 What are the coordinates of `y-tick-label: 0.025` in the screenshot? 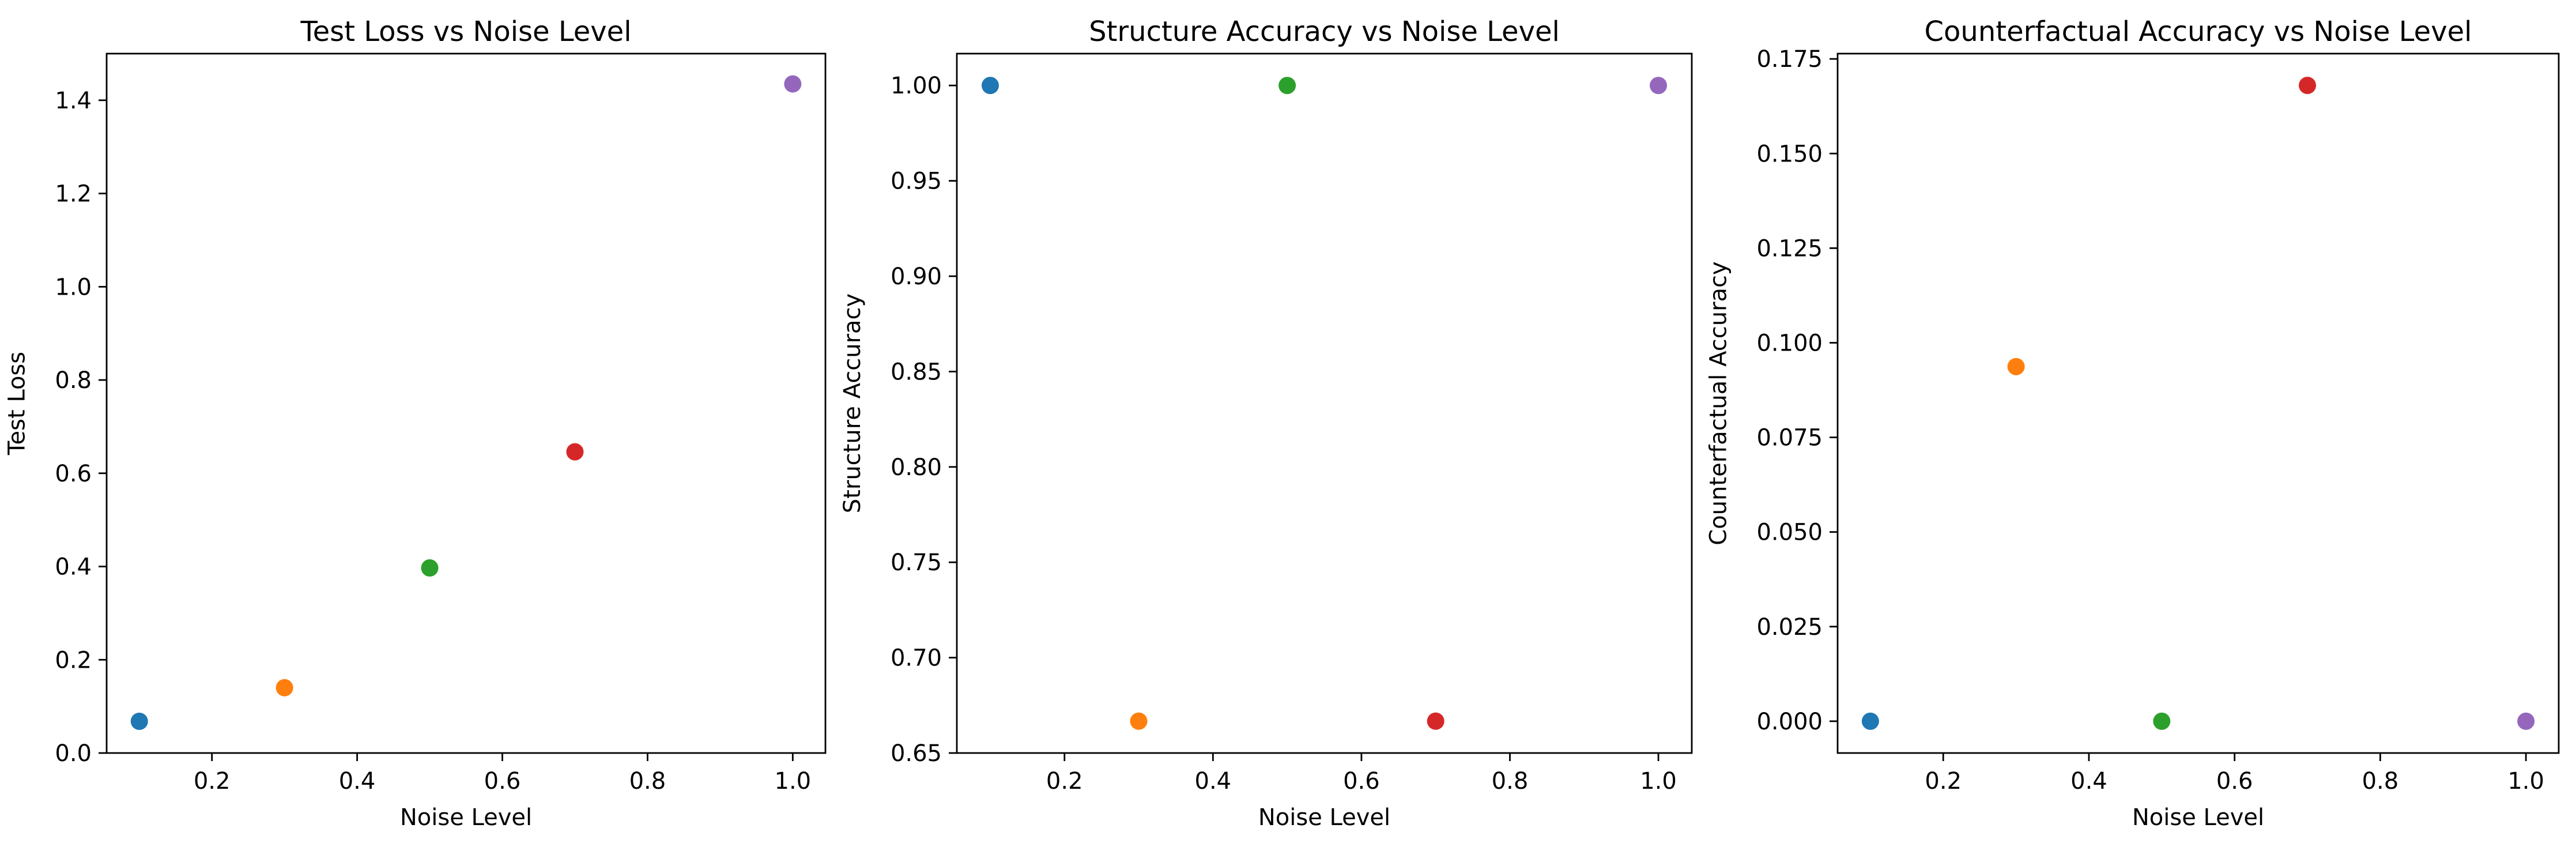 It's located at (1789, 627).